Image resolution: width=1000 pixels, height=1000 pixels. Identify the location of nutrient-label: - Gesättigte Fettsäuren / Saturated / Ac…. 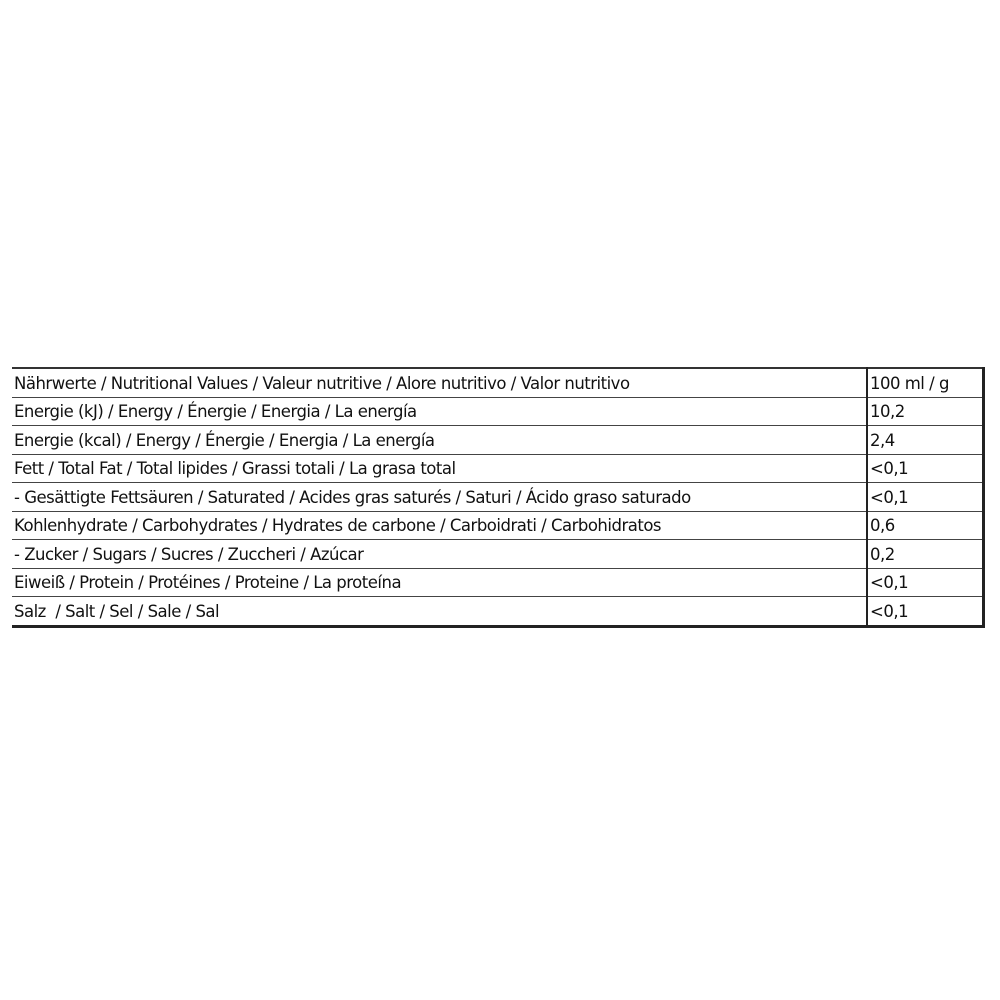
(439, 497).